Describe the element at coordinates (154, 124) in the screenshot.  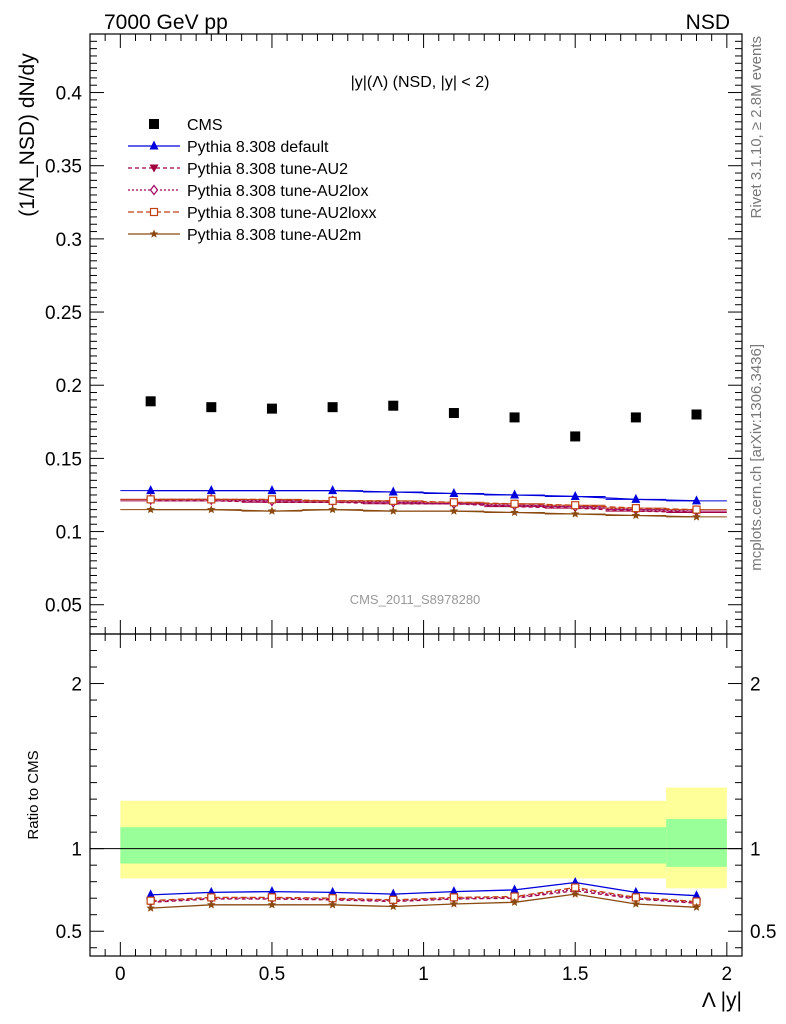
I see `legend-marker-data` at that location.